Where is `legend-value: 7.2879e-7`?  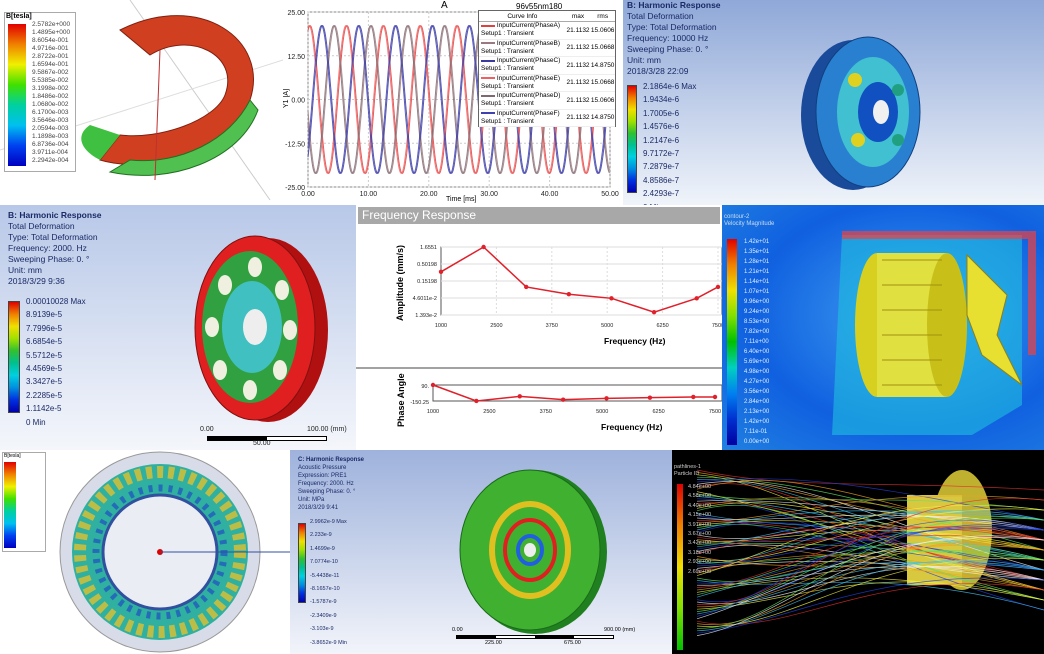 legend-value: 7.2879e-7 is located at coordinates (661, 167).